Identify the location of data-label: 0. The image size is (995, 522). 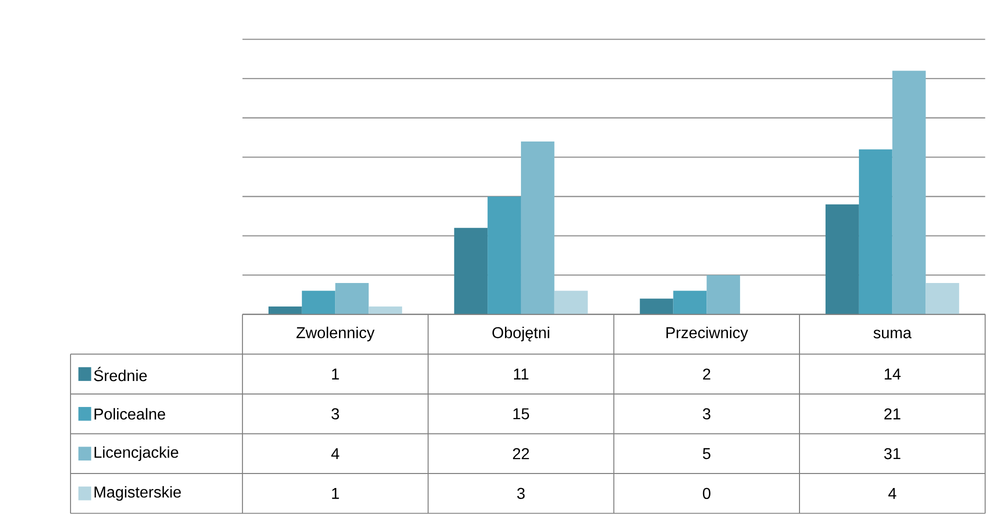
(706, 494).